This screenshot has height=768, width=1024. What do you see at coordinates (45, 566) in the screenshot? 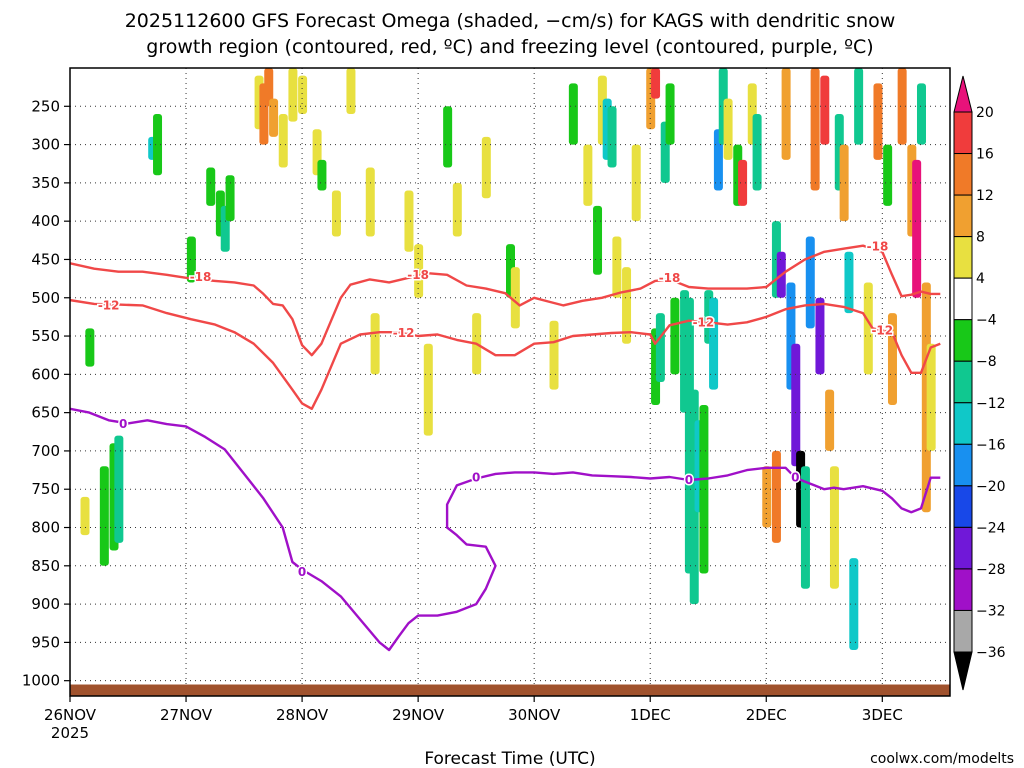
I see `y-tick-label: 850` at bounding box center [45, 566].